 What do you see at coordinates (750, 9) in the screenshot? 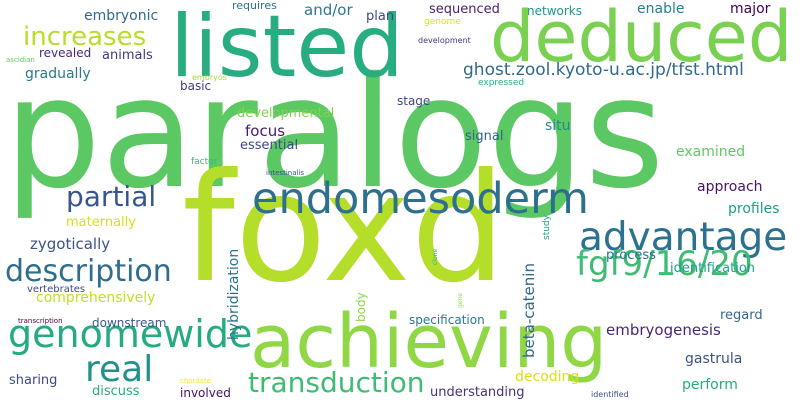
I see `word-major: major` at bounding box center [750, 9].